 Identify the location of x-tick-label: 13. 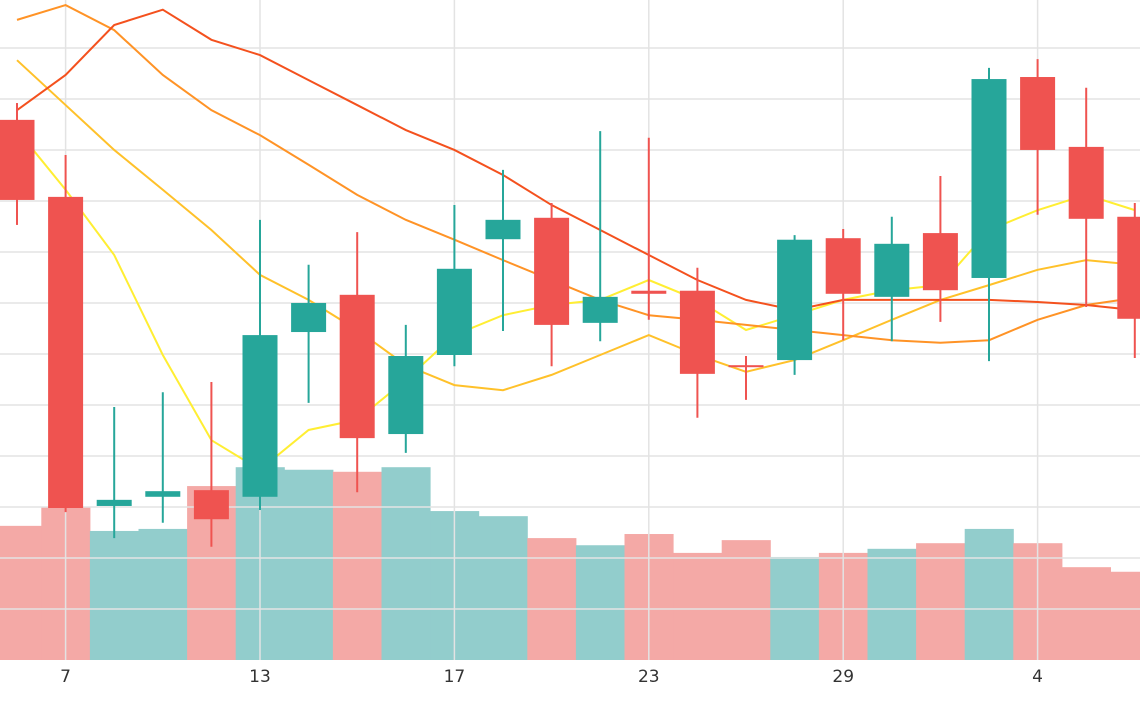
(260, 677).